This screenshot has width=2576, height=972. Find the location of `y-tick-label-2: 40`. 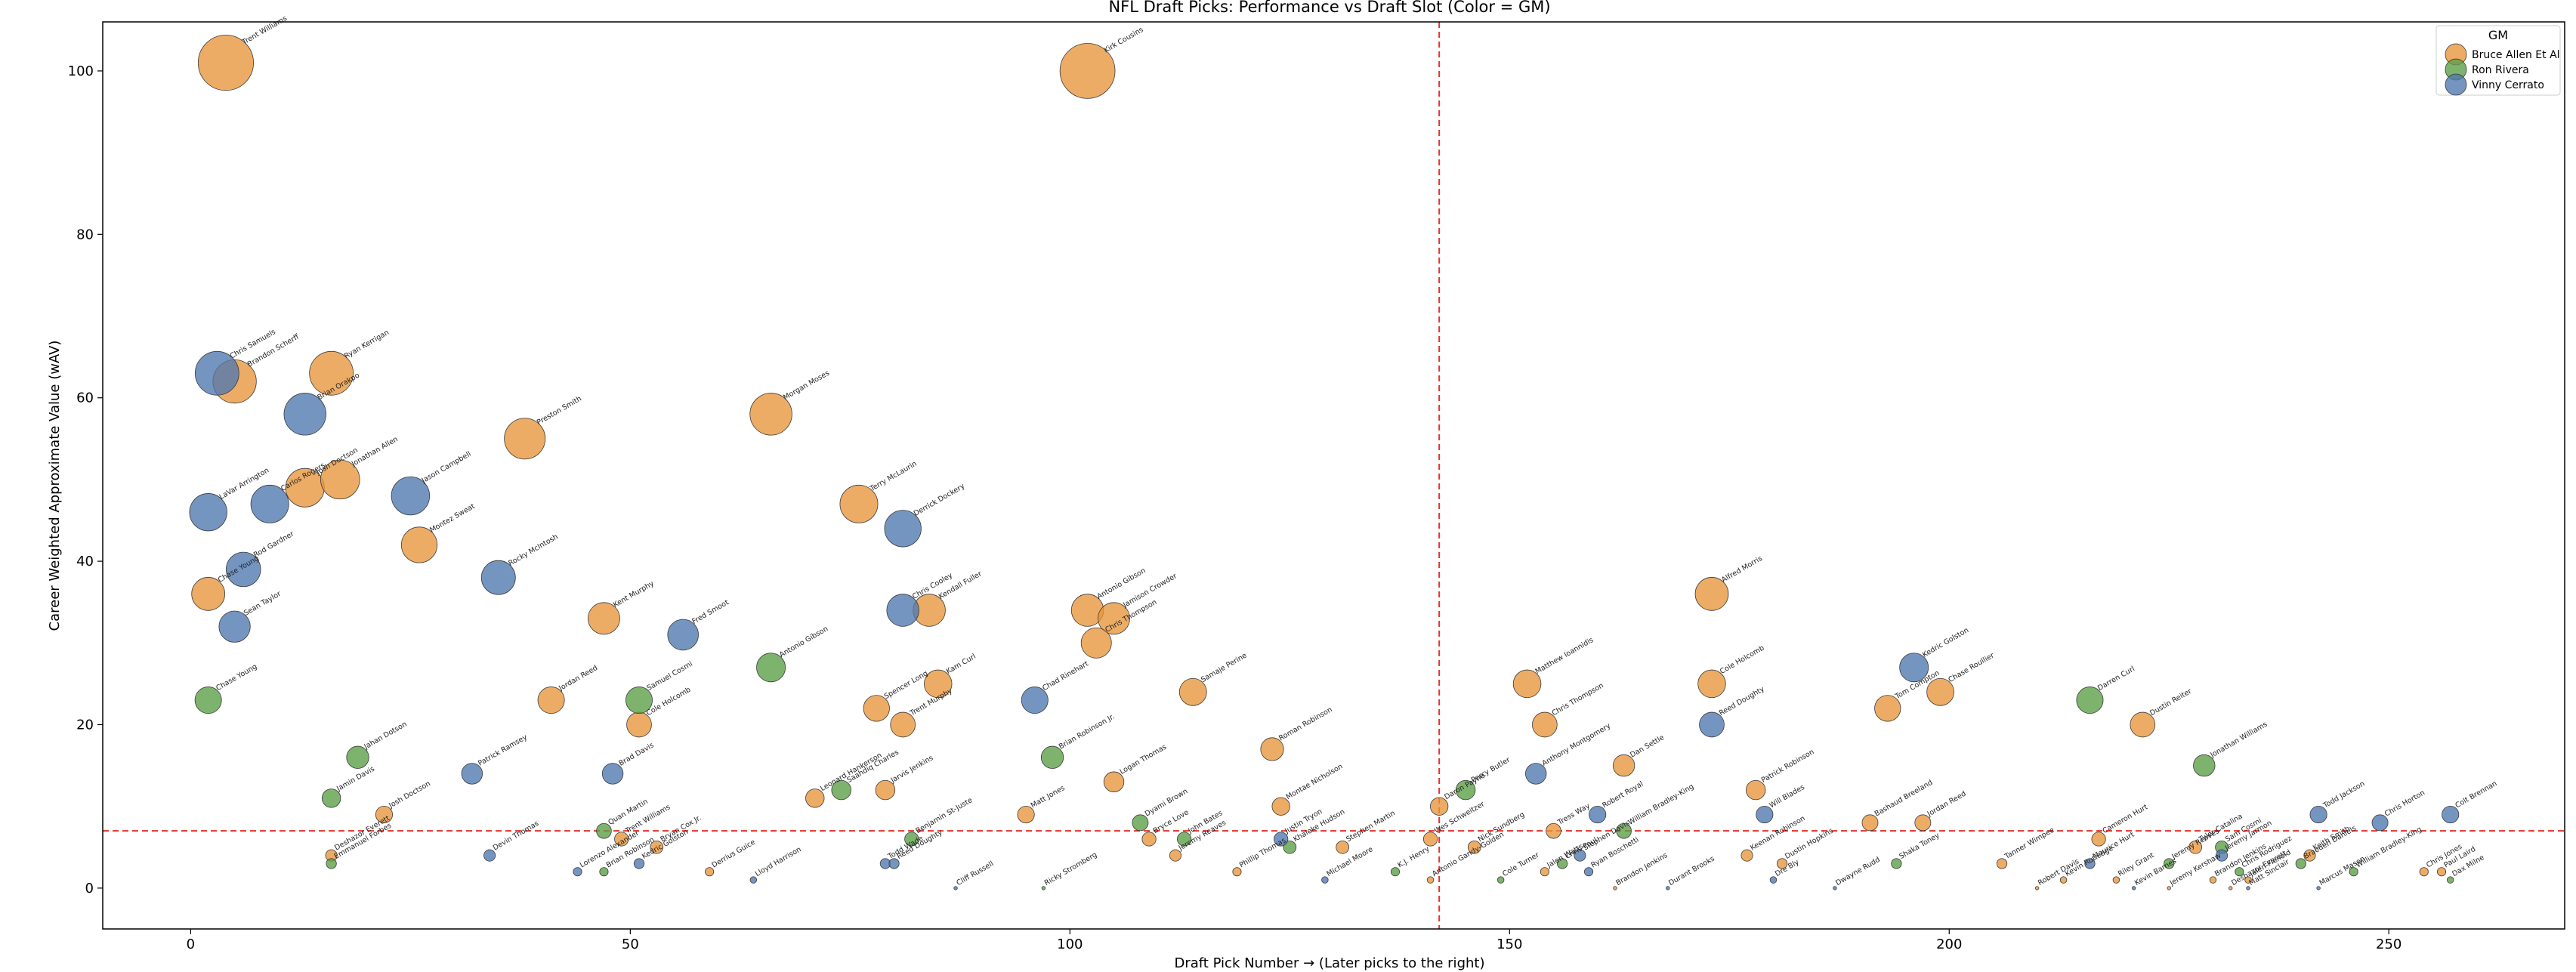

y-tick-label-2: 40 is located at coordinates (85, 561).